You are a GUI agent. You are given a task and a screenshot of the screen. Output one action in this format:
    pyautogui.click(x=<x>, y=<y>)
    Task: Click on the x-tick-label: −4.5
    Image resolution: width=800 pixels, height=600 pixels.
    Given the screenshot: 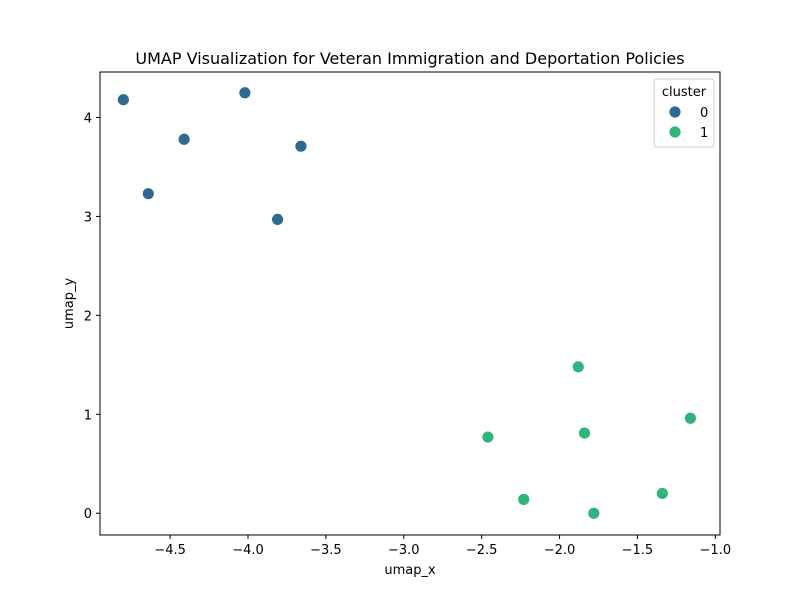 What is the action you would take?
    pyautogui.click(x=170, y=550)
    